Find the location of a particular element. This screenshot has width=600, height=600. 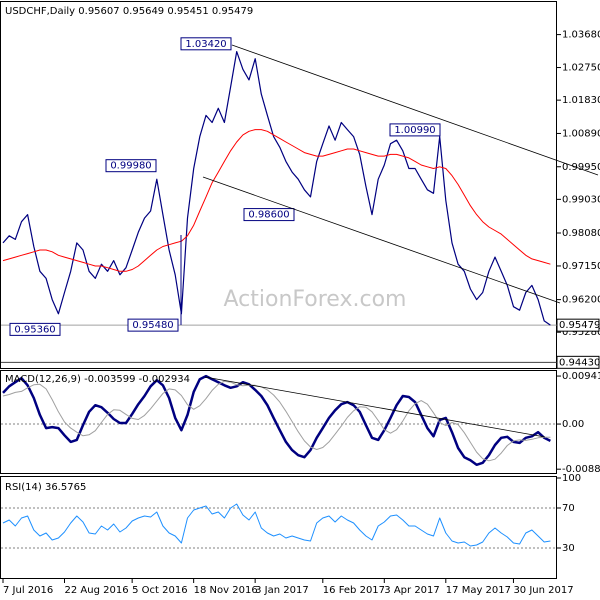

x-tick-label: 22 Aug 2016 is located at coordinates (97, 590).